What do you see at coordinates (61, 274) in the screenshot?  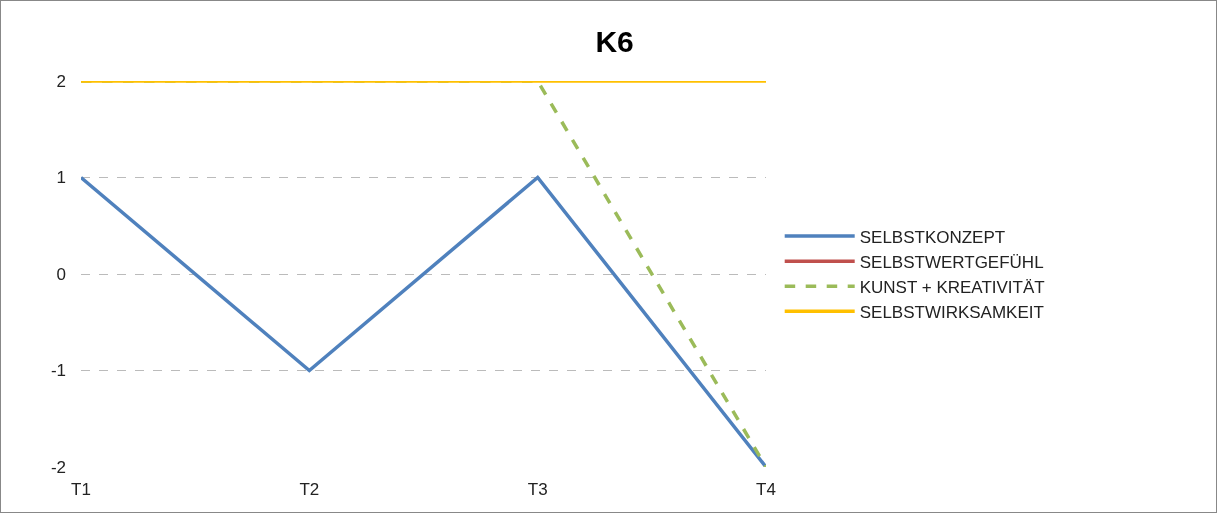 I see `y-tick-label: 0` at bounding box center [61, 274].